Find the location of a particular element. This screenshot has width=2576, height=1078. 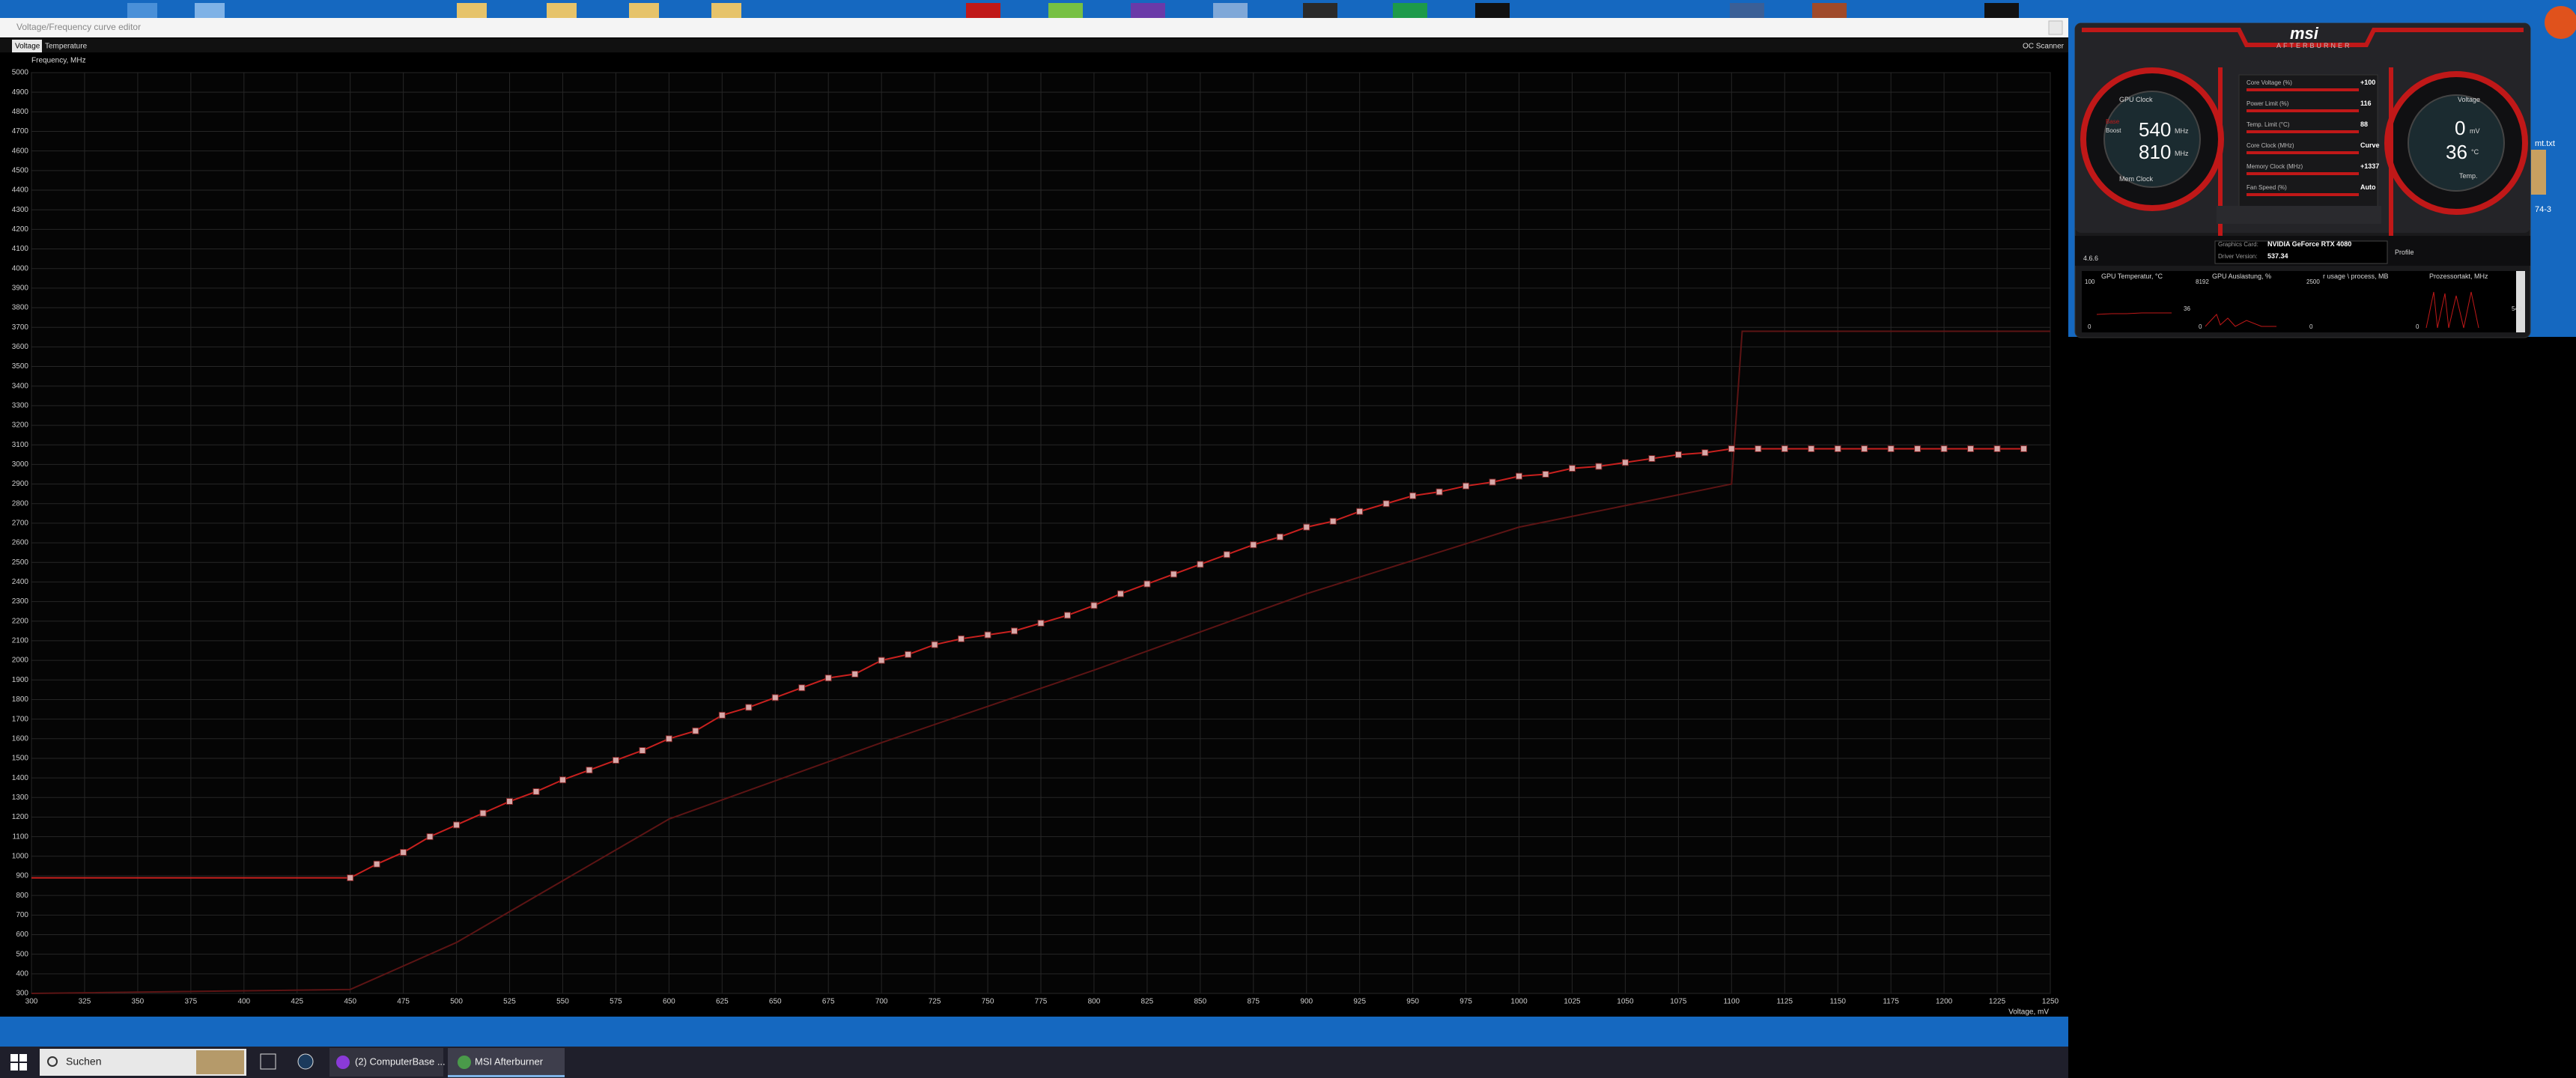

gauge-legend: Base is located at coordinates (2113, 121).